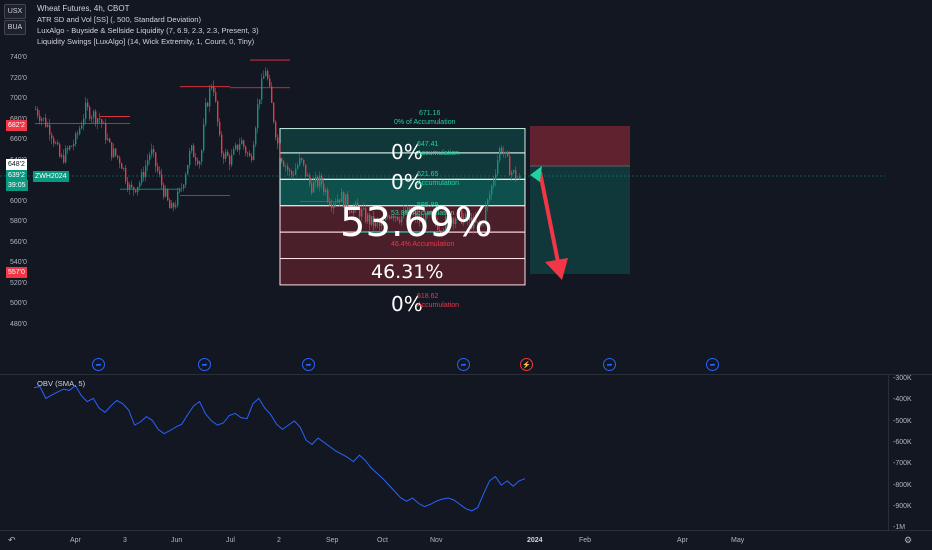  What do you see at coordinates (15, 27) in the screenshot?
I see `symbol-chip-bua: BUA` at bounding box center [15, 27].